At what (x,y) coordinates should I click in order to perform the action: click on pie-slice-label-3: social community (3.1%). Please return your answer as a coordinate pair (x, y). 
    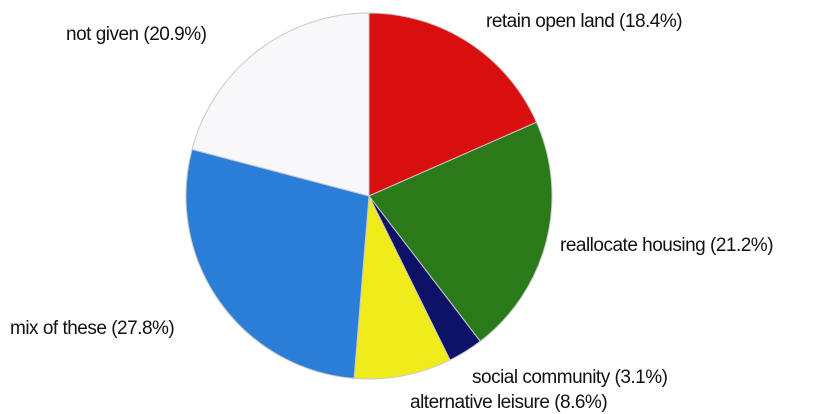
    Looking at the image, I should click on (570, 377).